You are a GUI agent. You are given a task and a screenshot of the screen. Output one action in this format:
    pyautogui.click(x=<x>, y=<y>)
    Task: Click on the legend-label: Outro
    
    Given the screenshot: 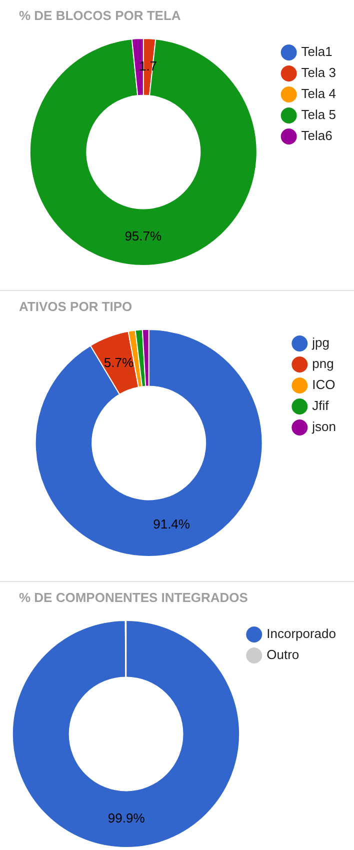 What is the action you would take?
    pyautogui.click(x=283, y=654)
    